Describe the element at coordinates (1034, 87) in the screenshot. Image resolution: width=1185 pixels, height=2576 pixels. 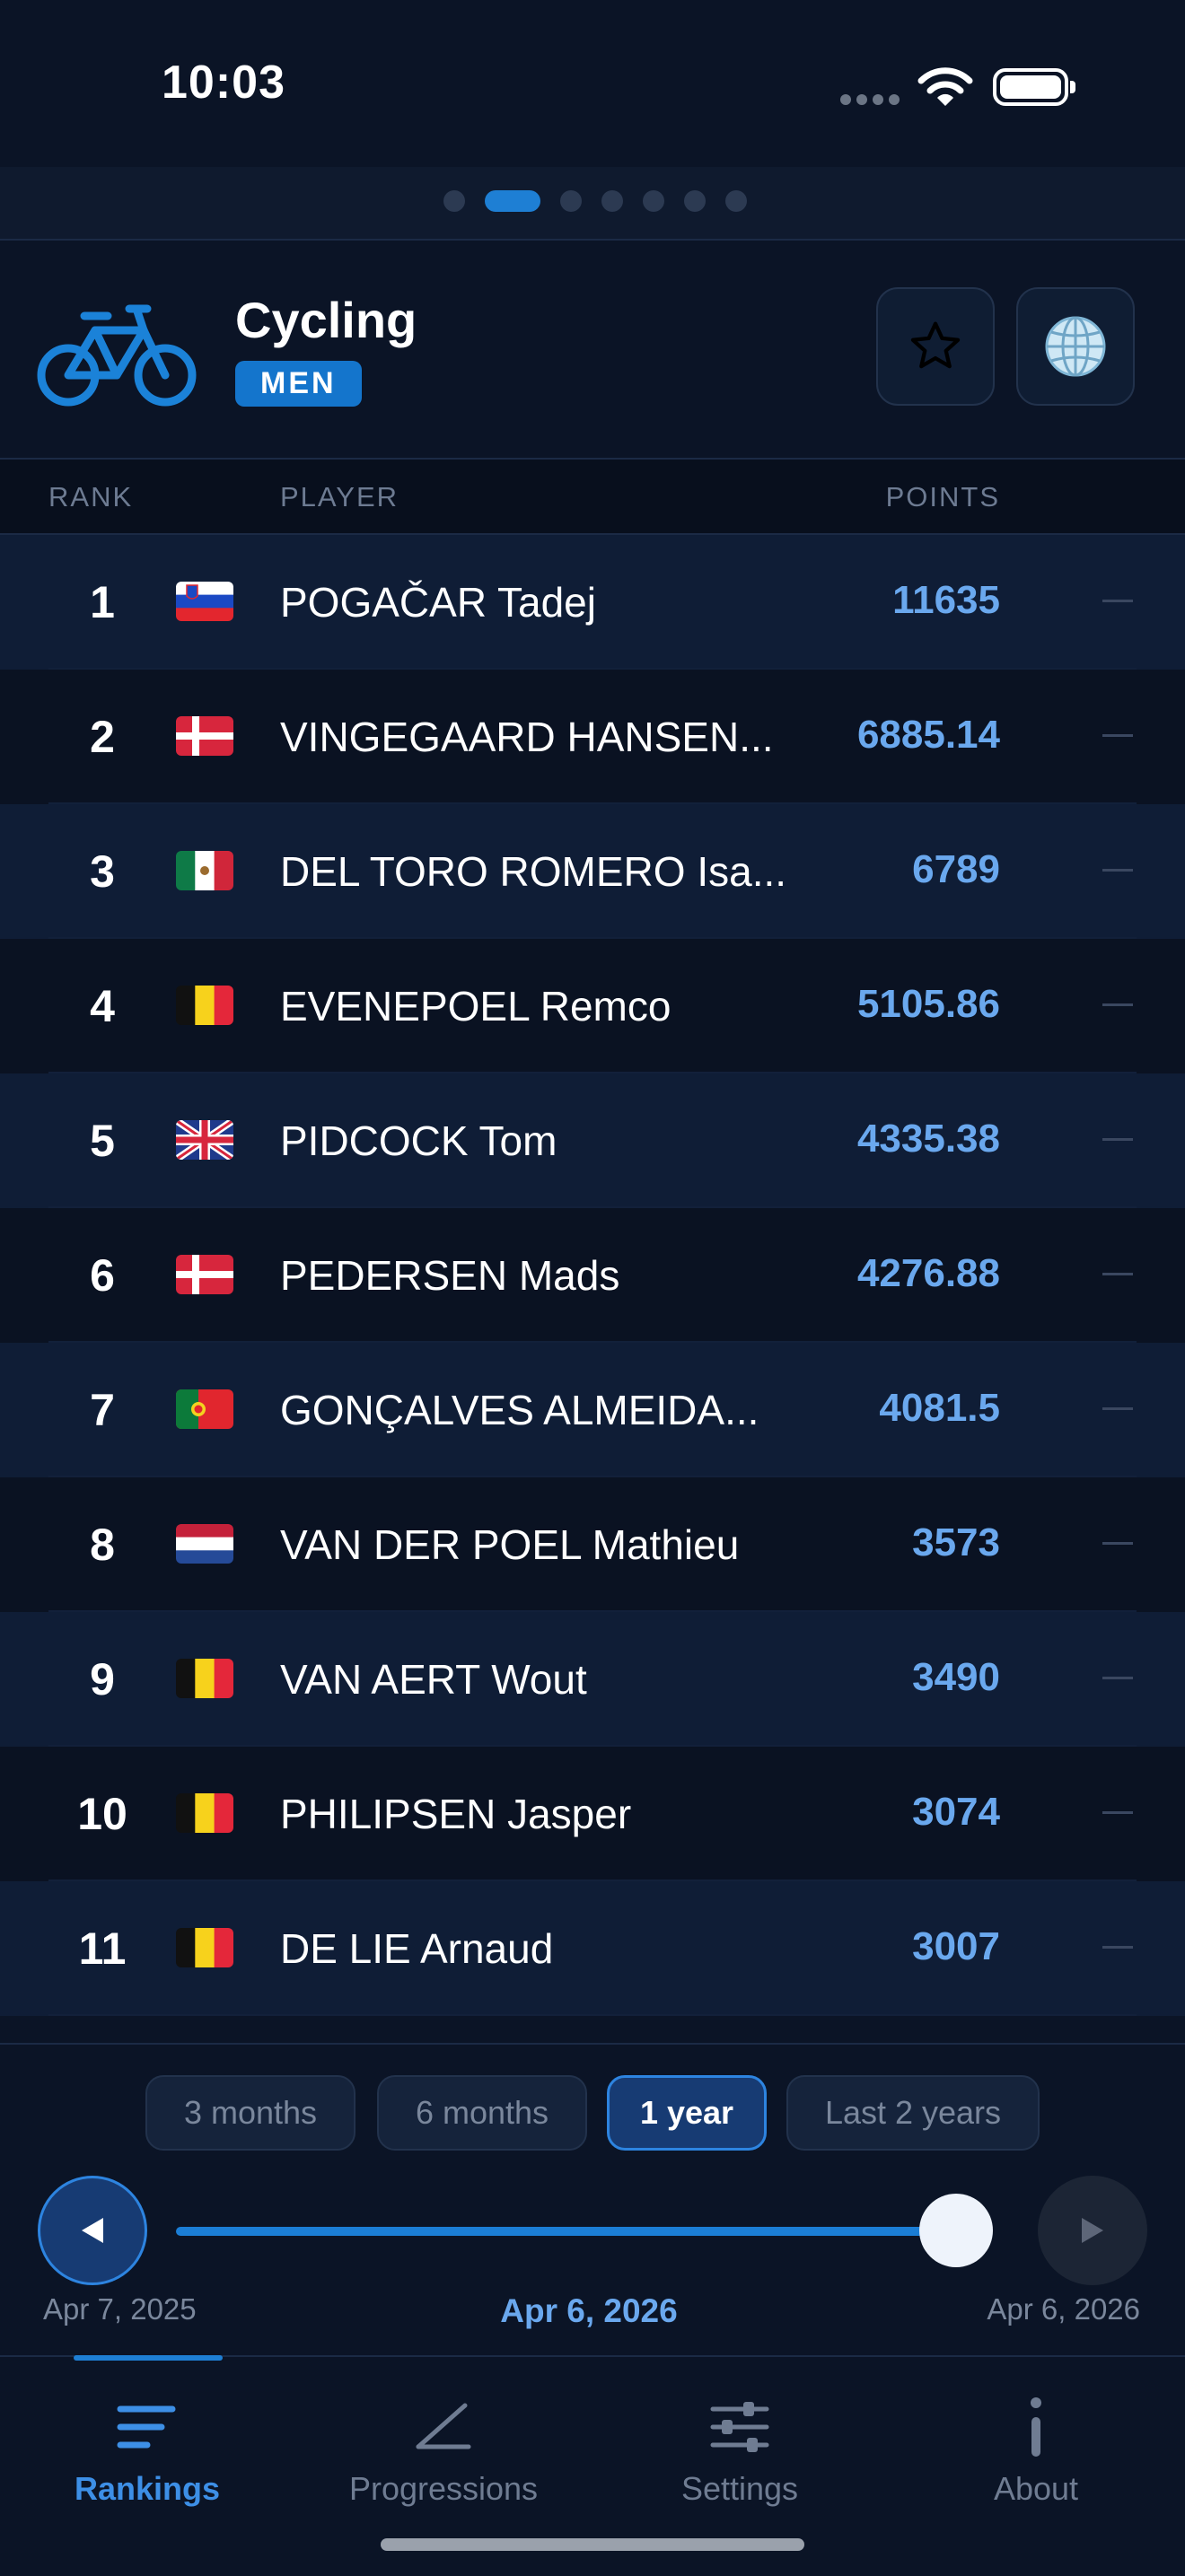
I see `battery-icon` at that location.